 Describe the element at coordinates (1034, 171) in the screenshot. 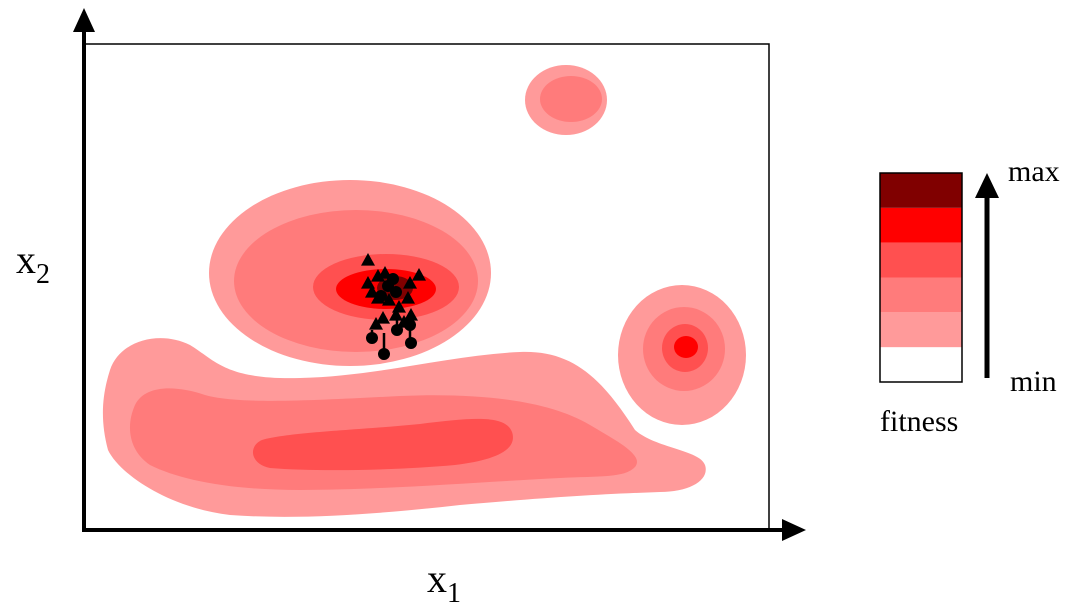

I see `legend-max-label: max` at that location.